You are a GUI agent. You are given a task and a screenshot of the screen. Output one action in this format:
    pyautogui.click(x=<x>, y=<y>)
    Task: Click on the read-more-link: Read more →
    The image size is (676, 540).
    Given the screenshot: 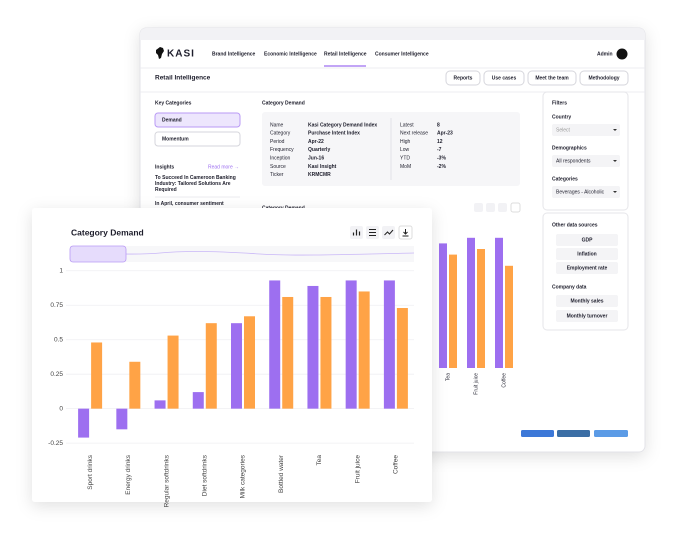 What is the action you would take?
    pyautogui.click(x=223, y=167)
    